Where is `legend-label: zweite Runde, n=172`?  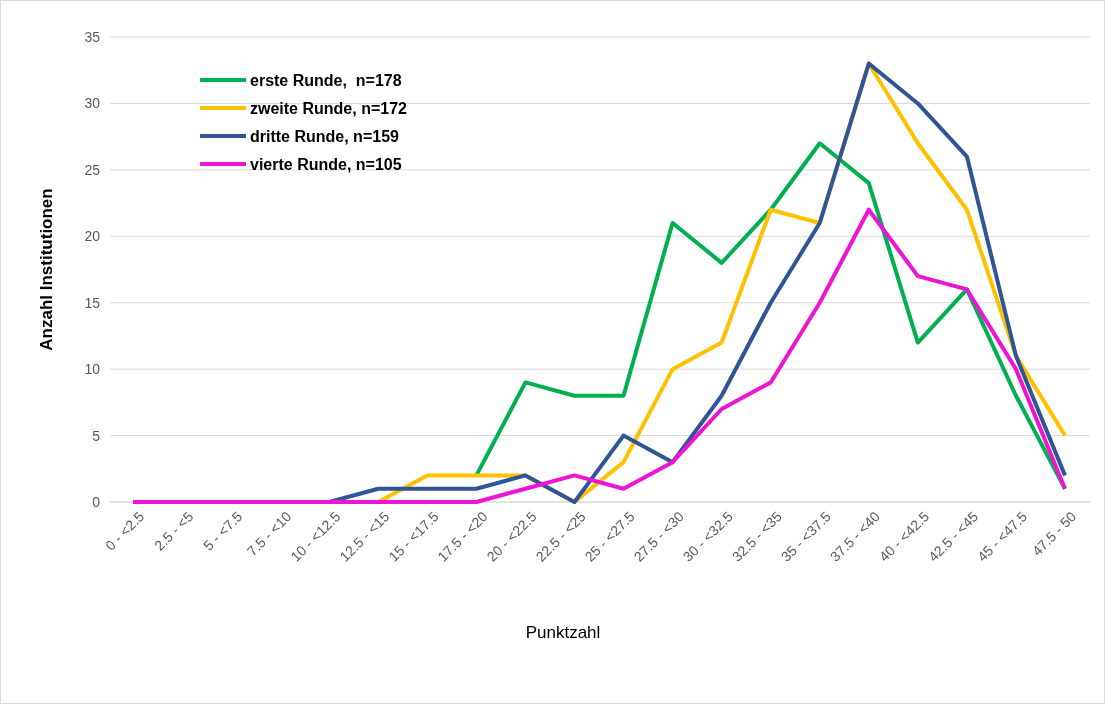
legend-label: zweite Runde, n=172 is located at coordinates (329, 108).